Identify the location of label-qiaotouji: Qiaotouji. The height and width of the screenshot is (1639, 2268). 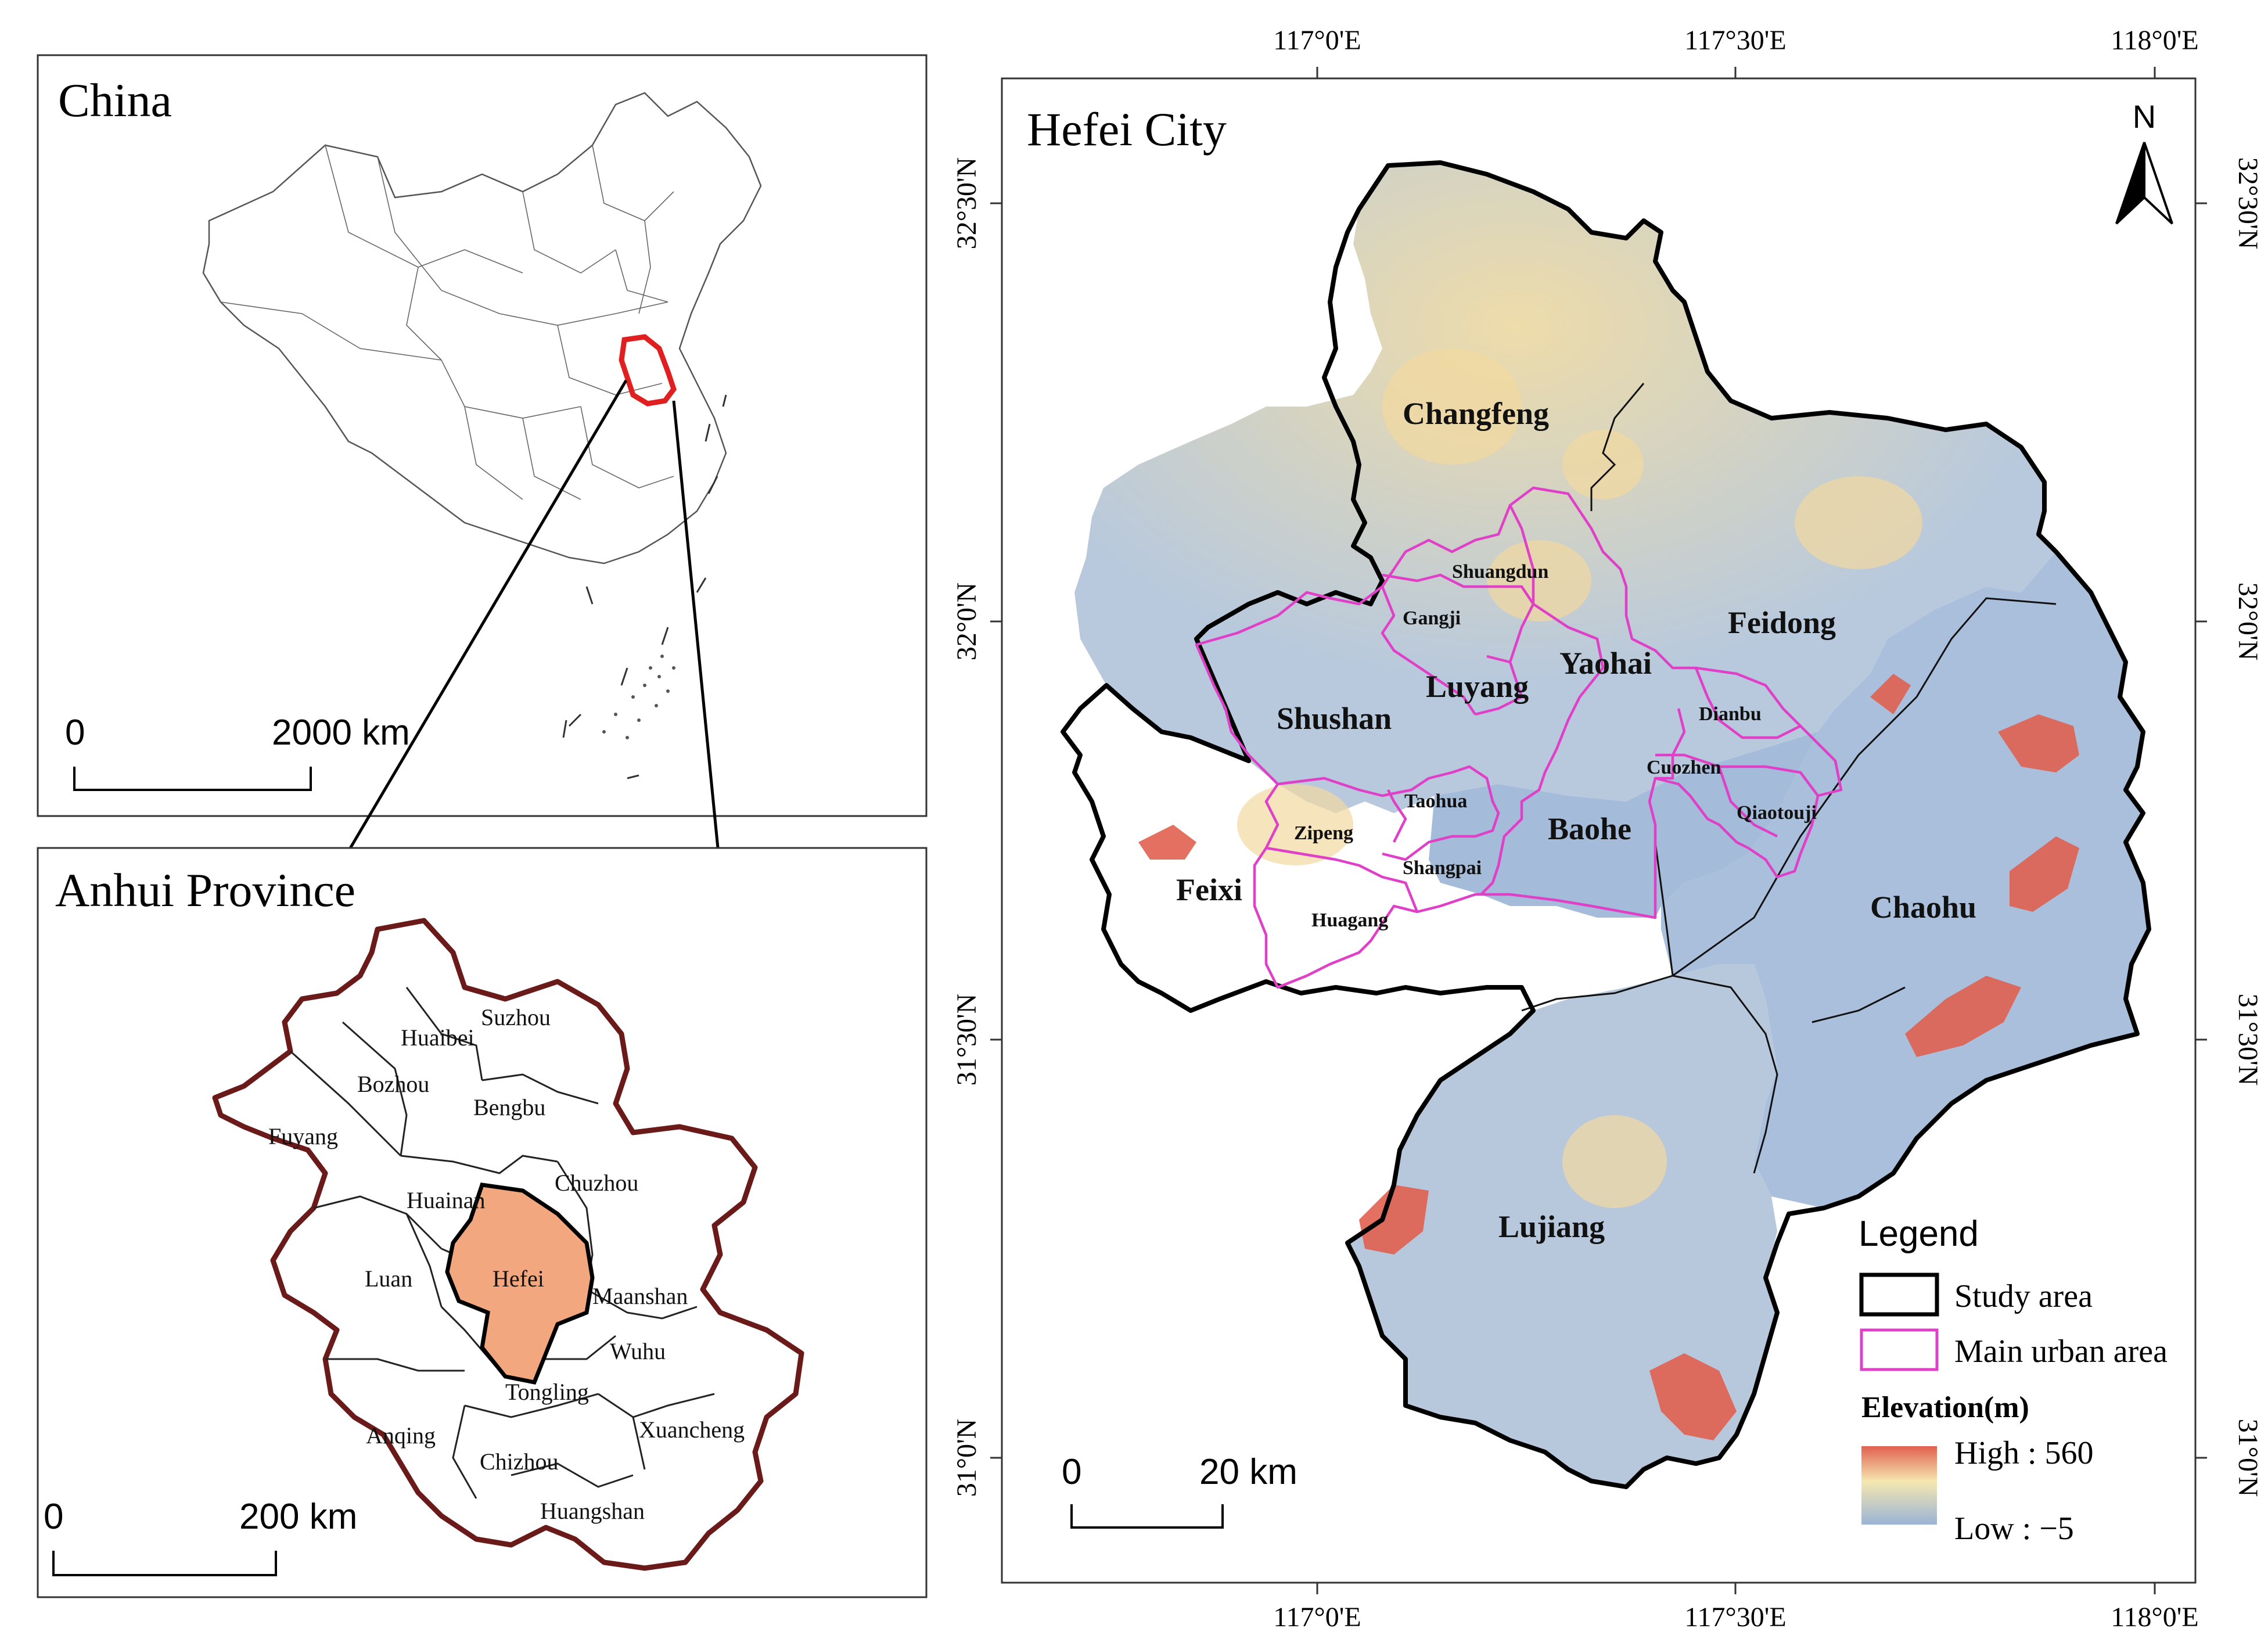
(1777, 813).